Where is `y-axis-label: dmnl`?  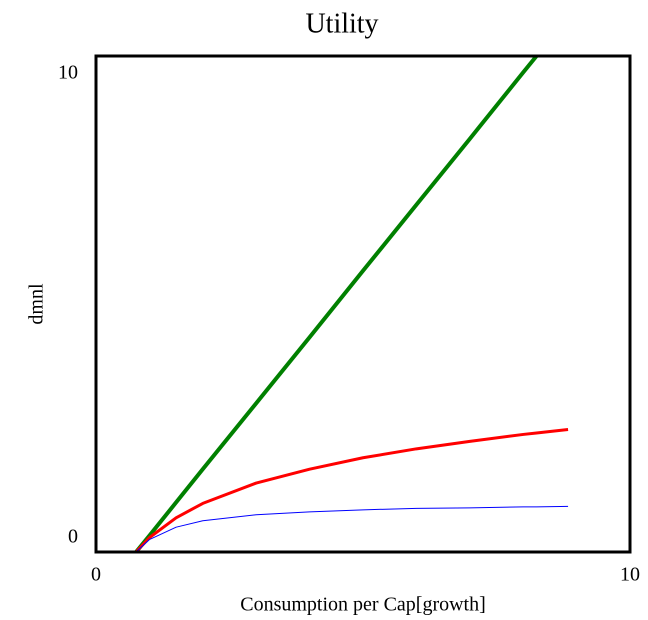 y-axis-label: dmnl is located at coordinates (37, 304).